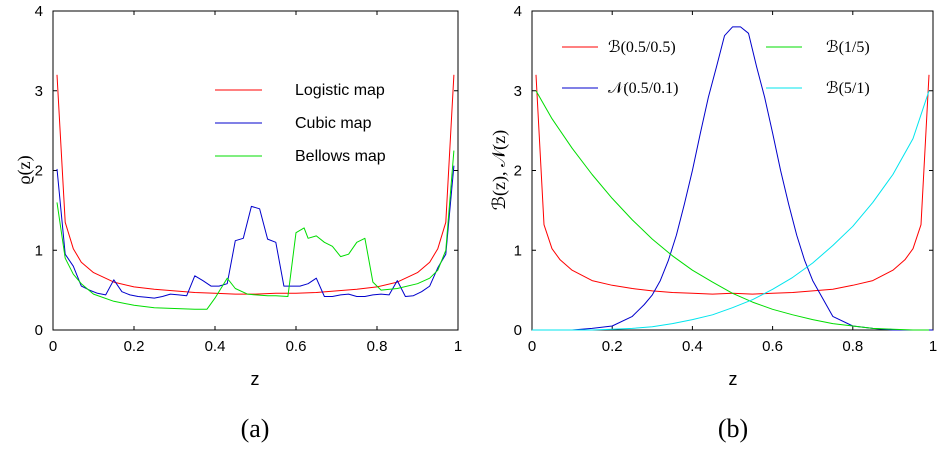 The image size is (937, 449). I want to click on legend-label: Logistic map, so click(340, 90).